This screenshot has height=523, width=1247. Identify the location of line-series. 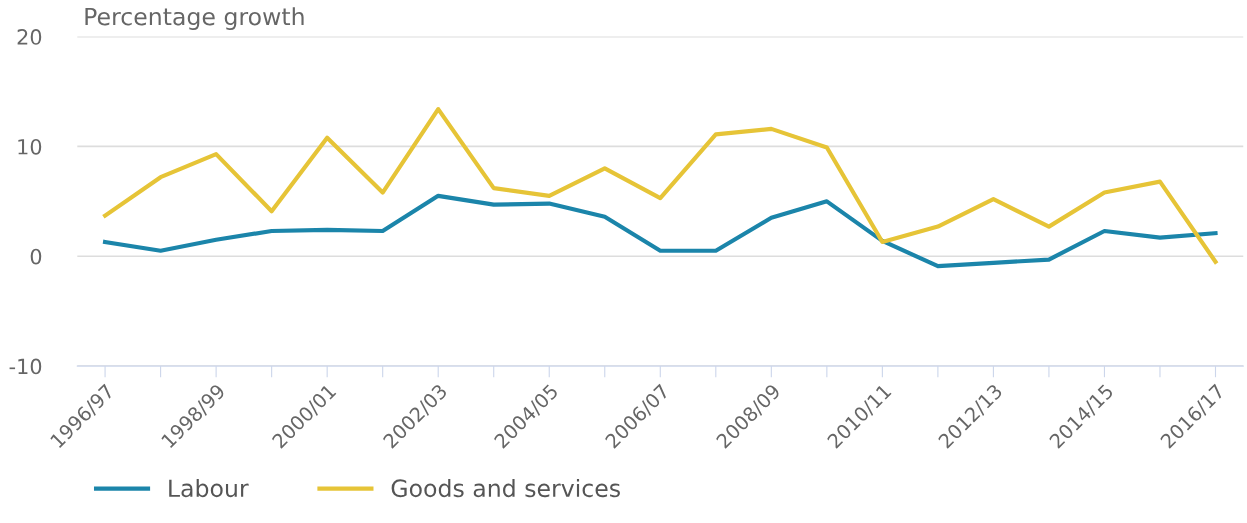
(660, 231).